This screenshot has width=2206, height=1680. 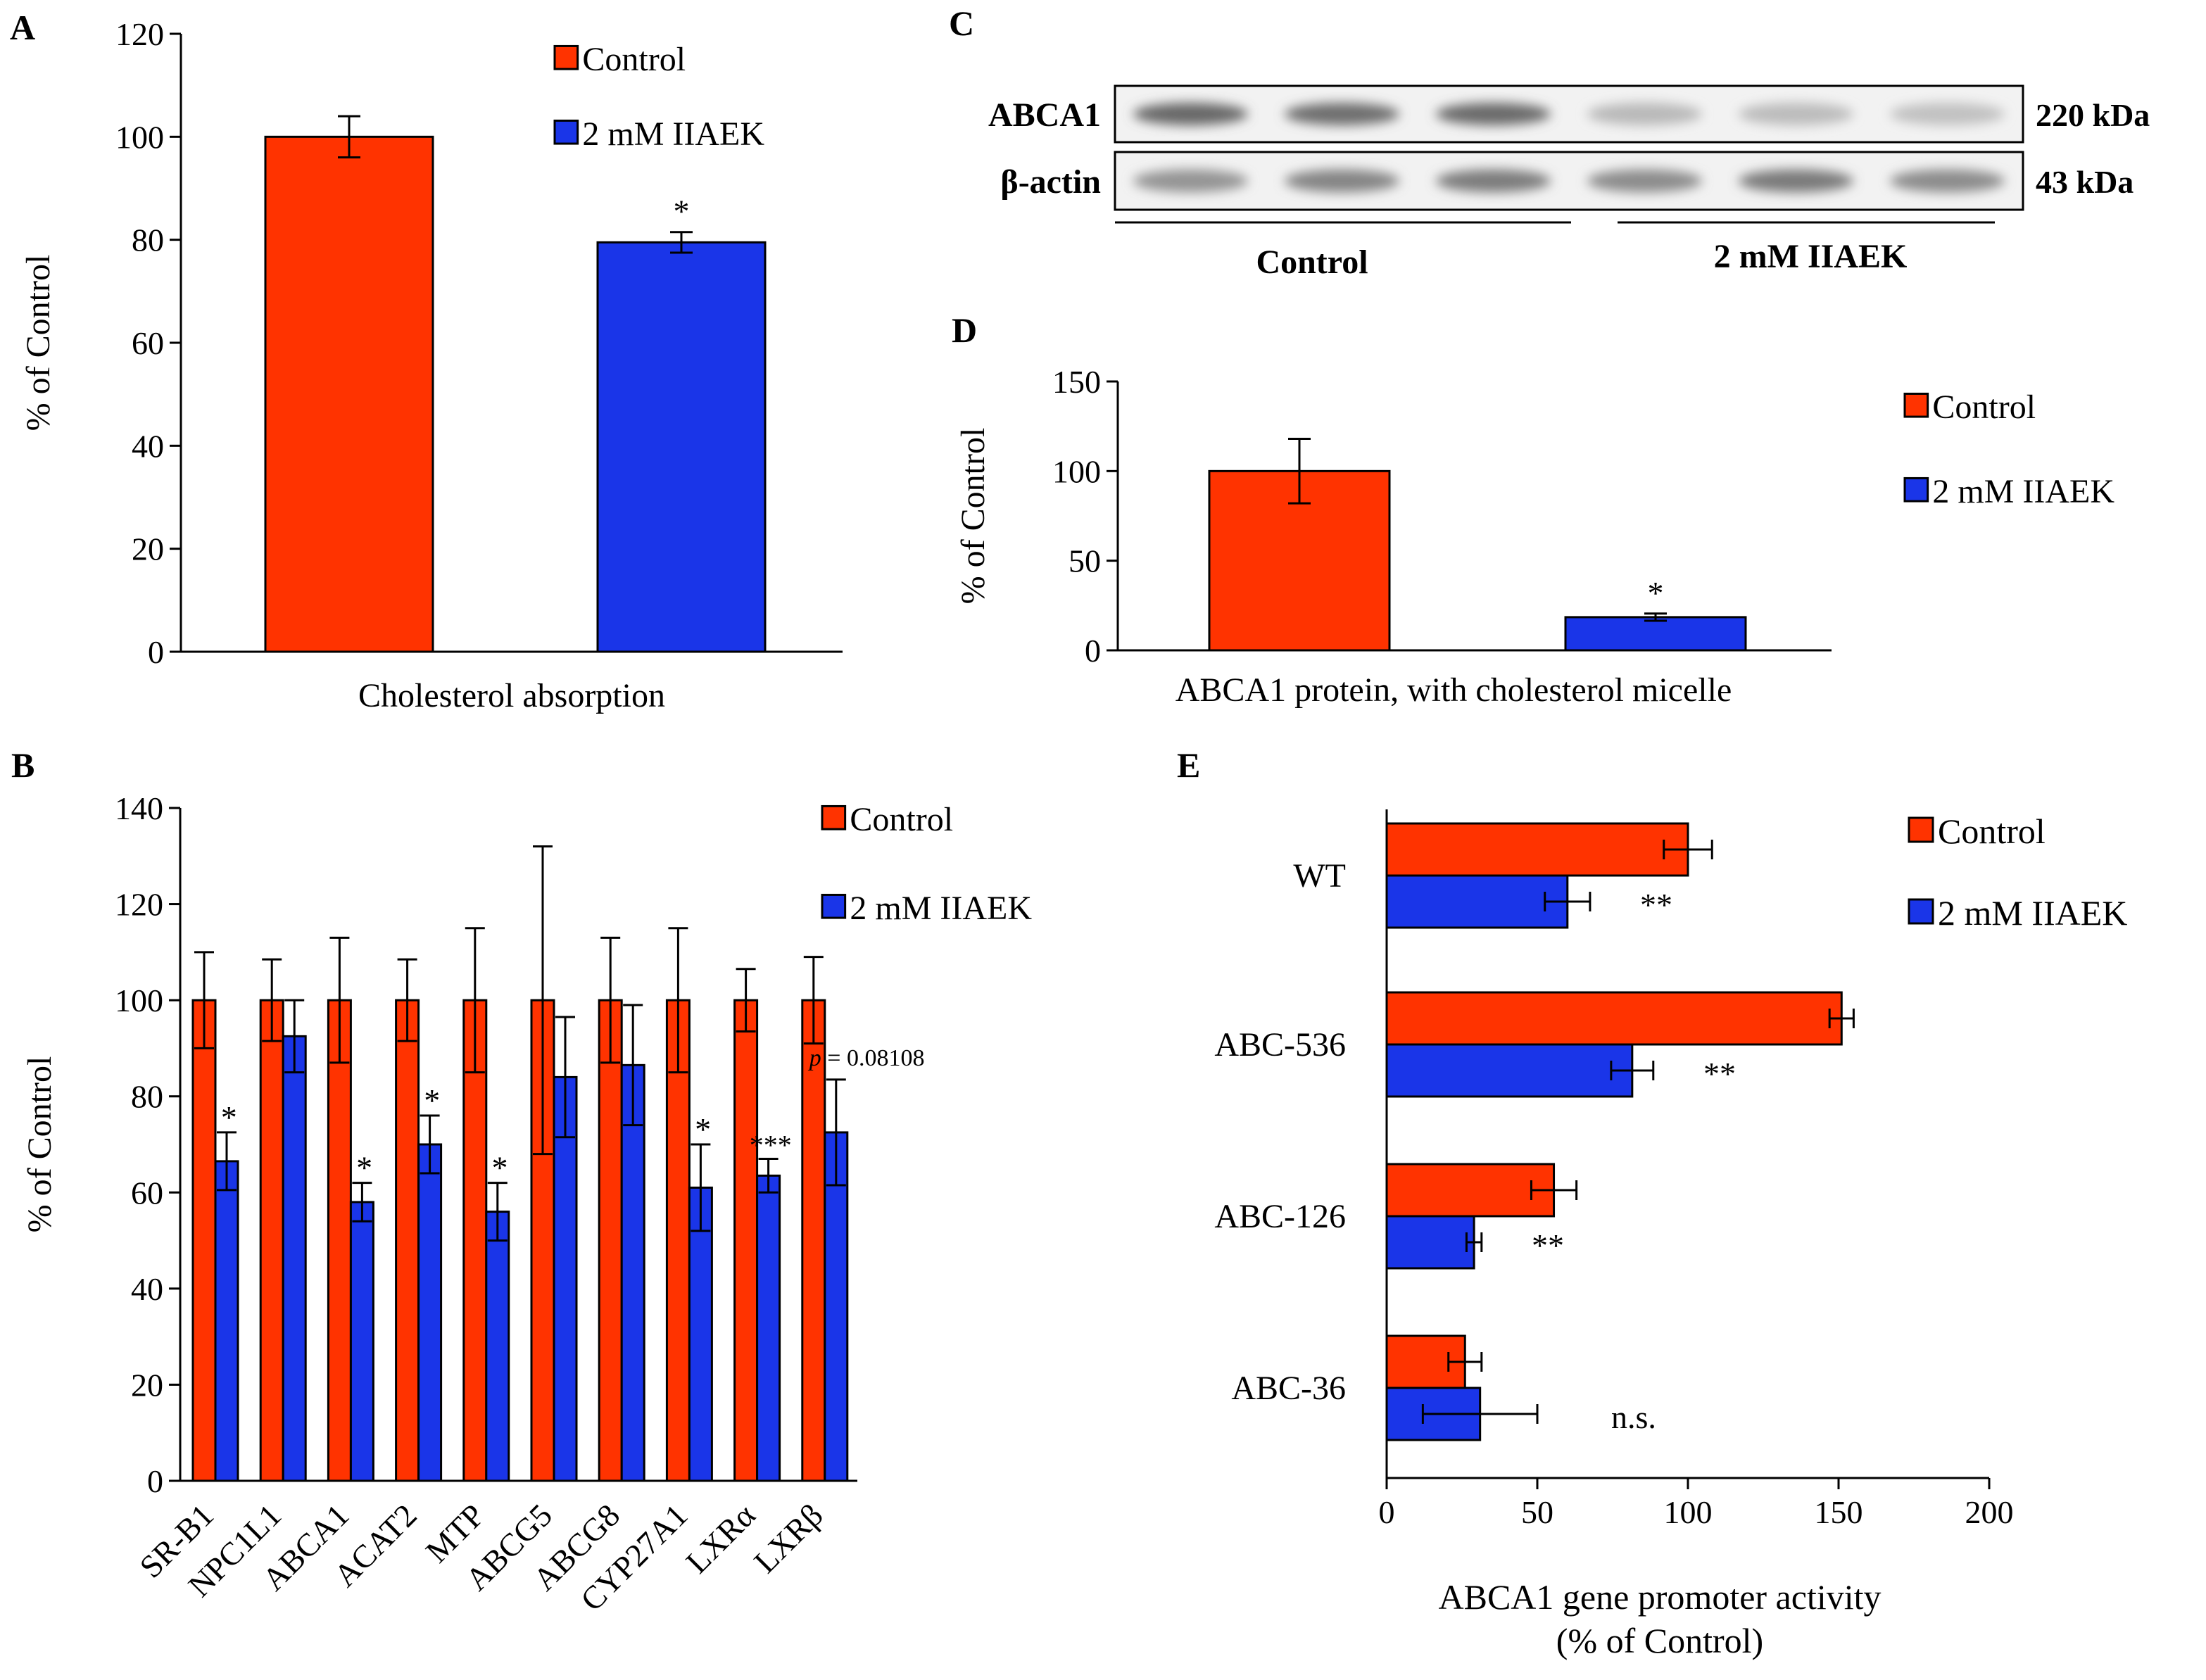 I want to click on d-ytick-label-150: 150, so click(x=1076, y=382).